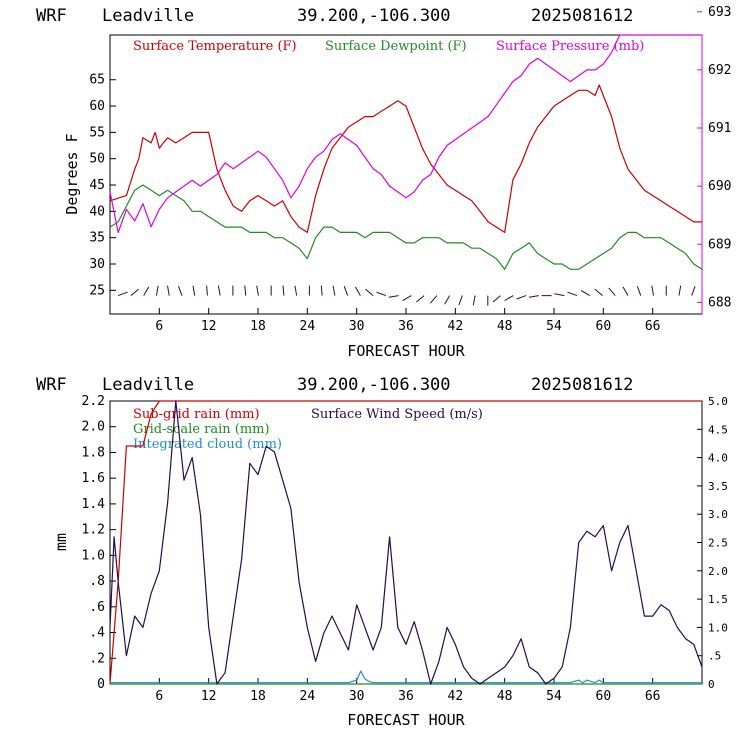 Image resolution: width=740 pixels, height=744 pixels. I want to click on panel1-x-ticks: 6 12 18 24 30 36 42 48 54 60 66, so click(407, 321).